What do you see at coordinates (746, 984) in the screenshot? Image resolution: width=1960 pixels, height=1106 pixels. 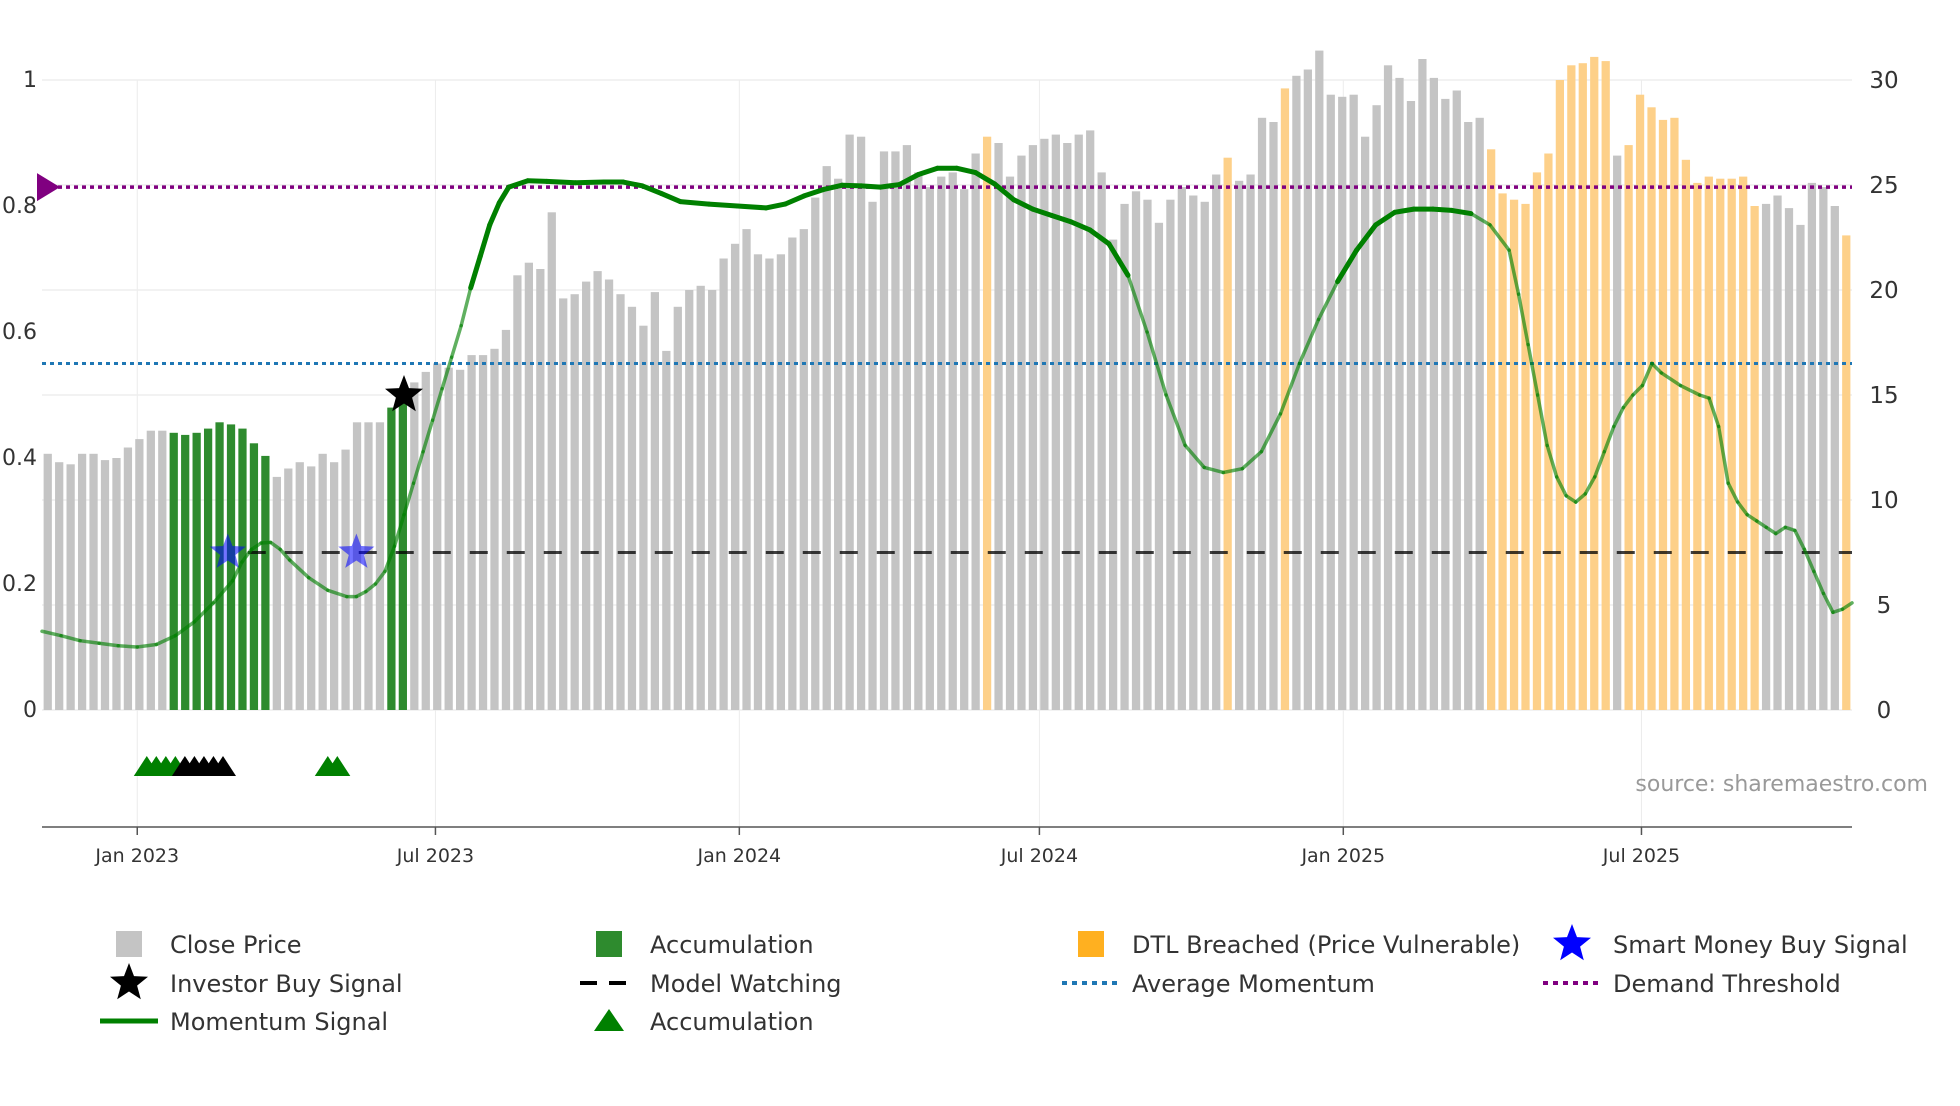 I see `legend-model-watching-label: Model Watching` at bounding box center [746, 984].